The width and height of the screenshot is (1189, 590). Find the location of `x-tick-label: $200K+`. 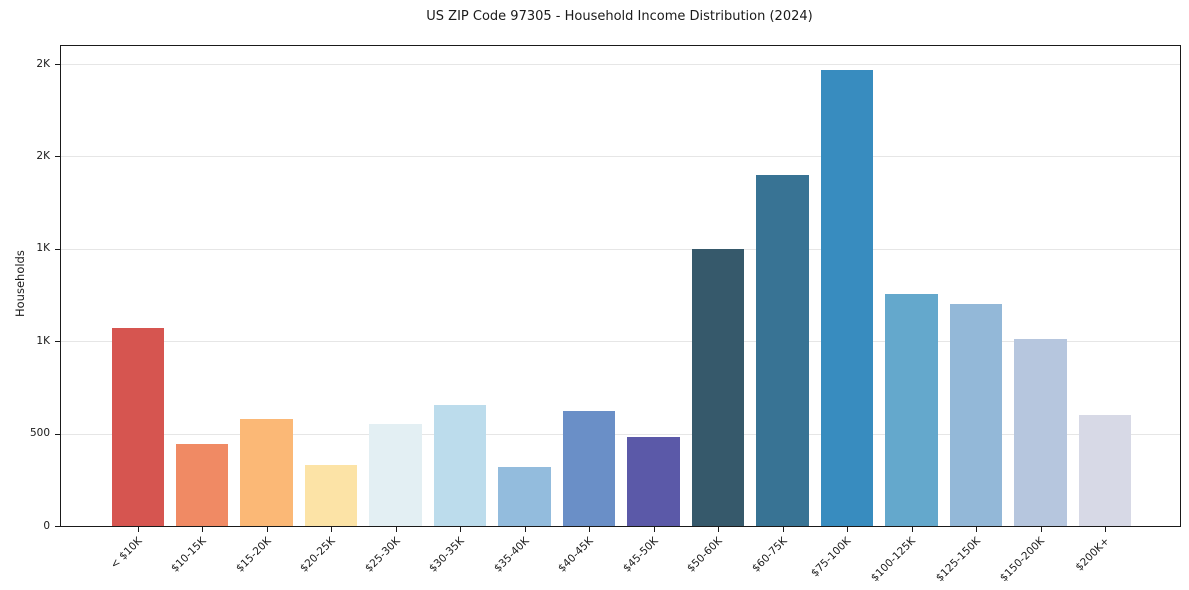

x-tick-label: $200K+ is located at coordinates (1092, 554).